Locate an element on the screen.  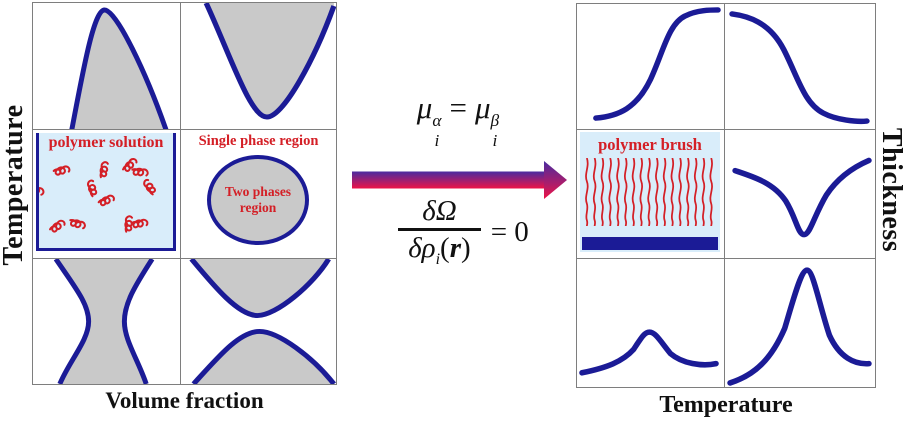
thickness-dip-cell is located at coordinates (800, 194).